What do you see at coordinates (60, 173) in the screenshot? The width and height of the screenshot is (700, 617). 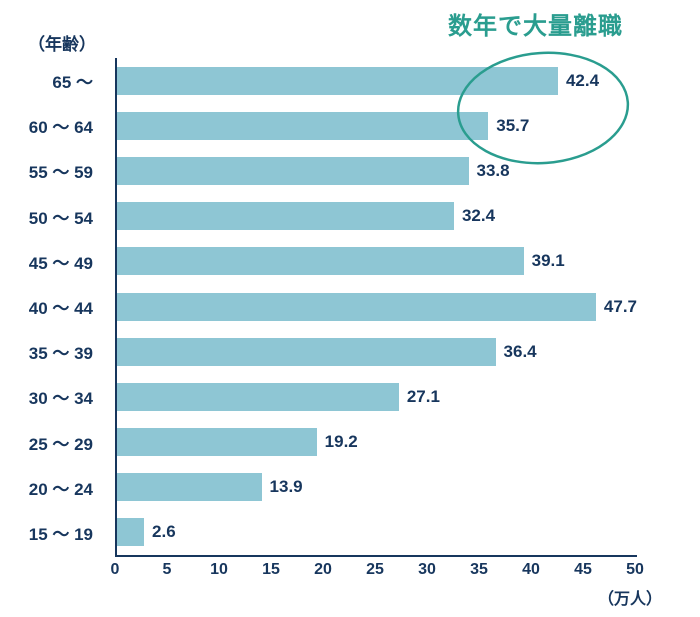 I see `category-label: 55 ～ 59` at bounding box center [60, 173].